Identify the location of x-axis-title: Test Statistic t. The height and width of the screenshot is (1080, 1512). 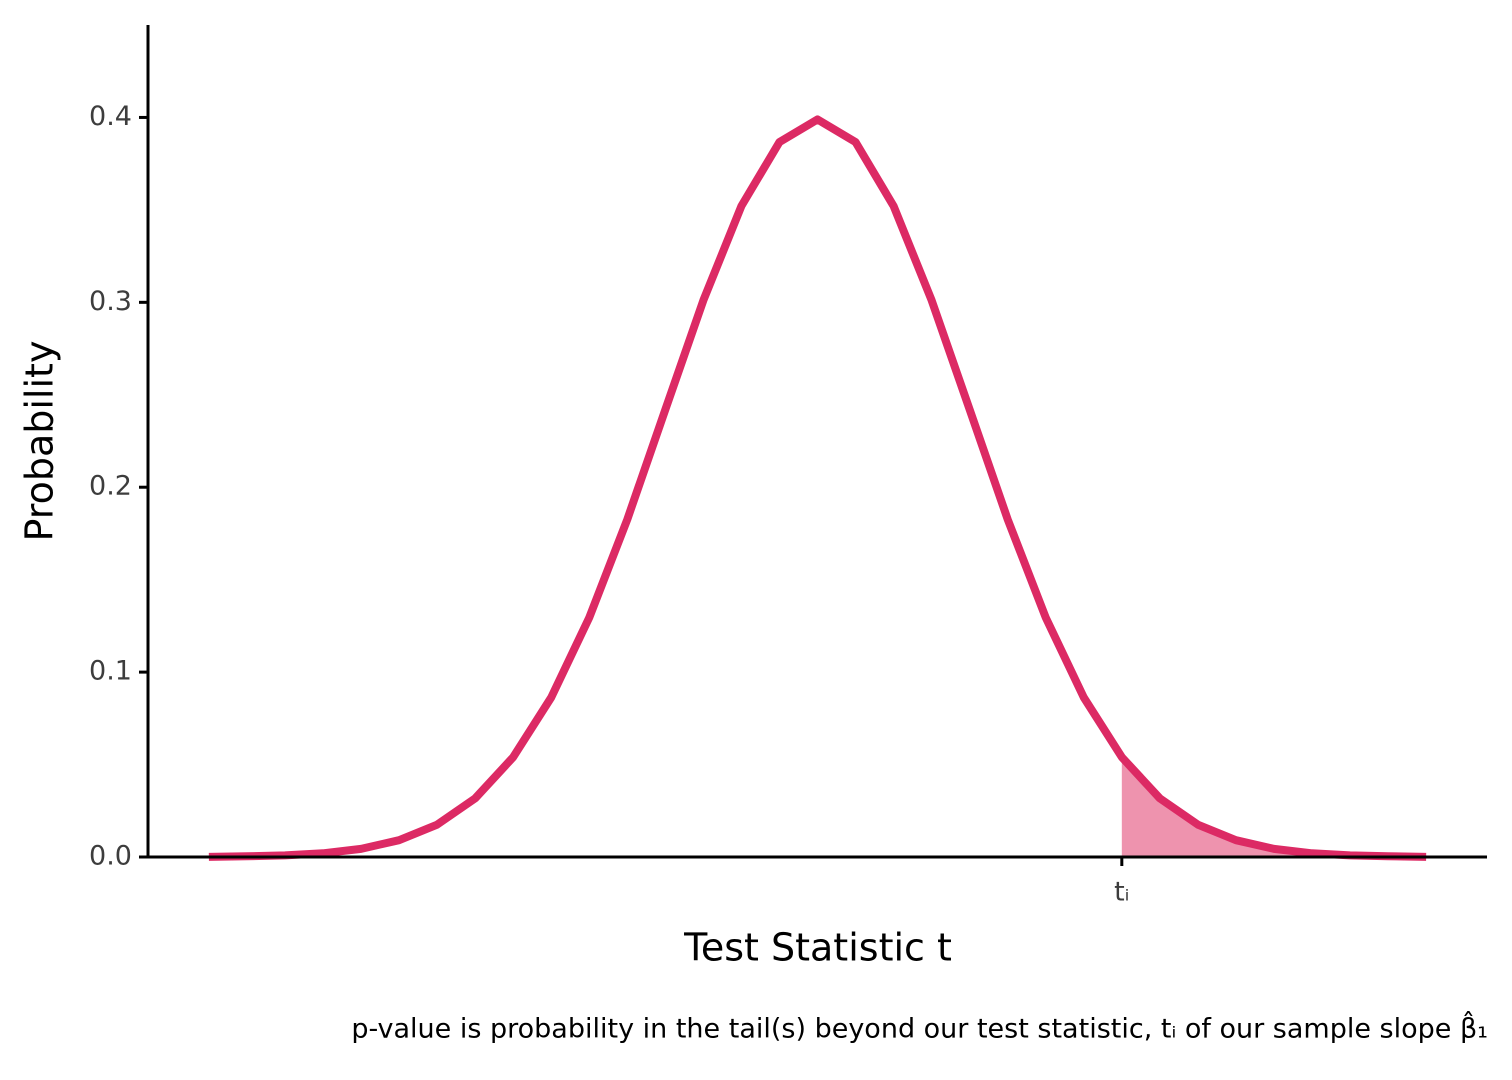
(817, 948).